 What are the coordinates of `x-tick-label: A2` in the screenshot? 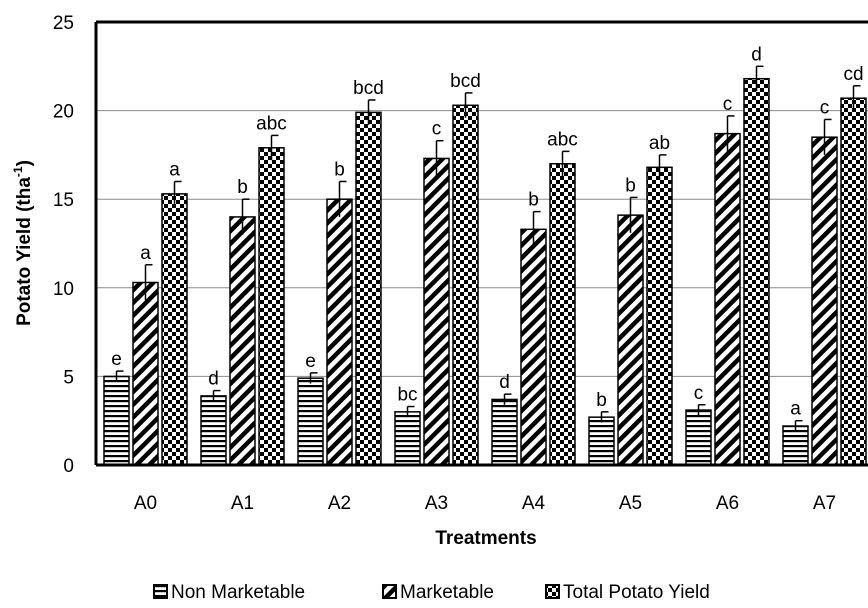 It's located at (339, 503).